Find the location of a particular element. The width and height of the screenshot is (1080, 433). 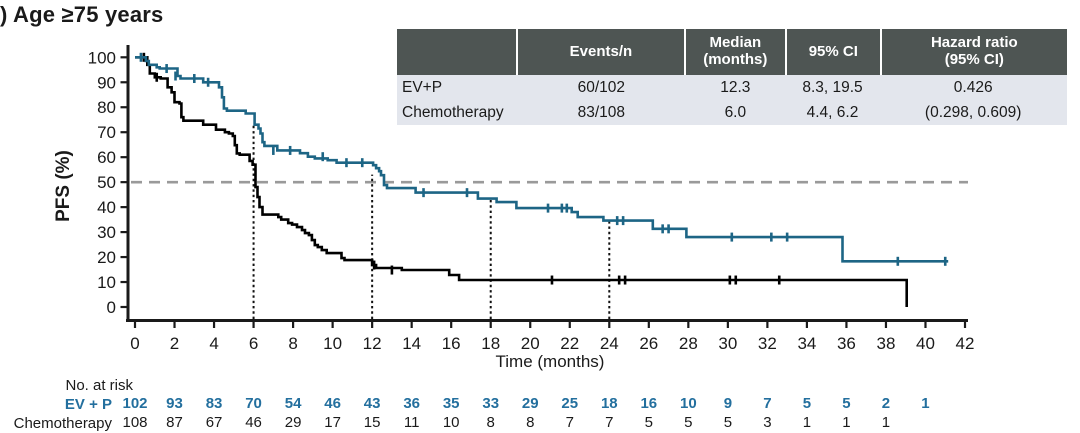

y-axis-title: PFS (%) is located at coordinates (63, 186).